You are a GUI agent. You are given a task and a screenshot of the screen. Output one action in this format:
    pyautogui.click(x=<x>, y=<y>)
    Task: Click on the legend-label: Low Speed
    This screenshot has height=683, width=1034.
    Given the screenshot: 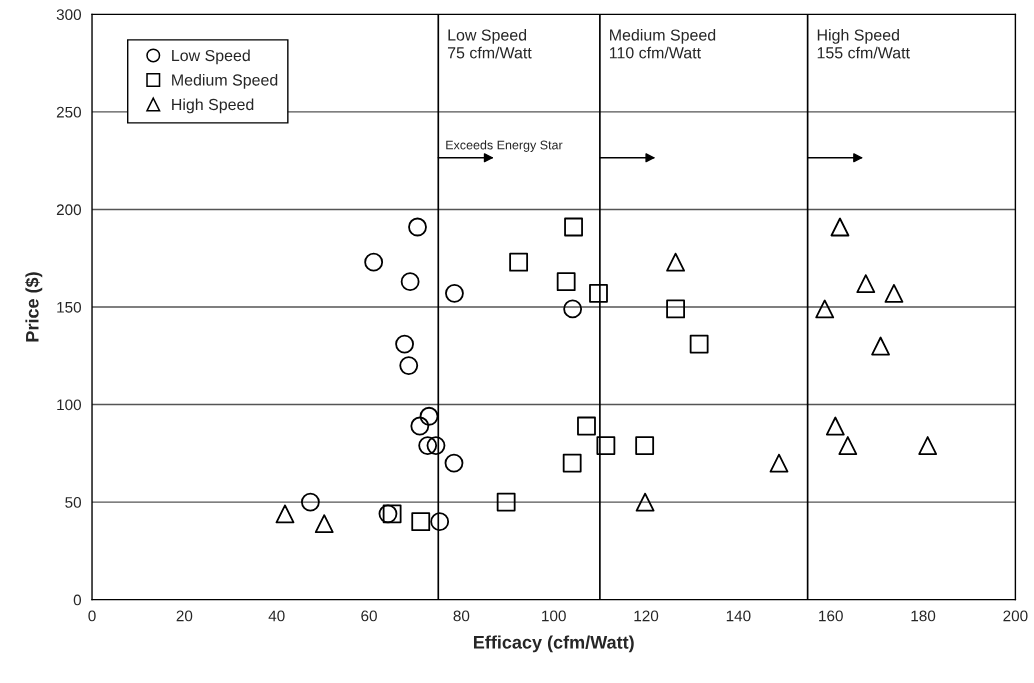 What is the action you would take?
    pyautogui.click(x=211, y=57)
    